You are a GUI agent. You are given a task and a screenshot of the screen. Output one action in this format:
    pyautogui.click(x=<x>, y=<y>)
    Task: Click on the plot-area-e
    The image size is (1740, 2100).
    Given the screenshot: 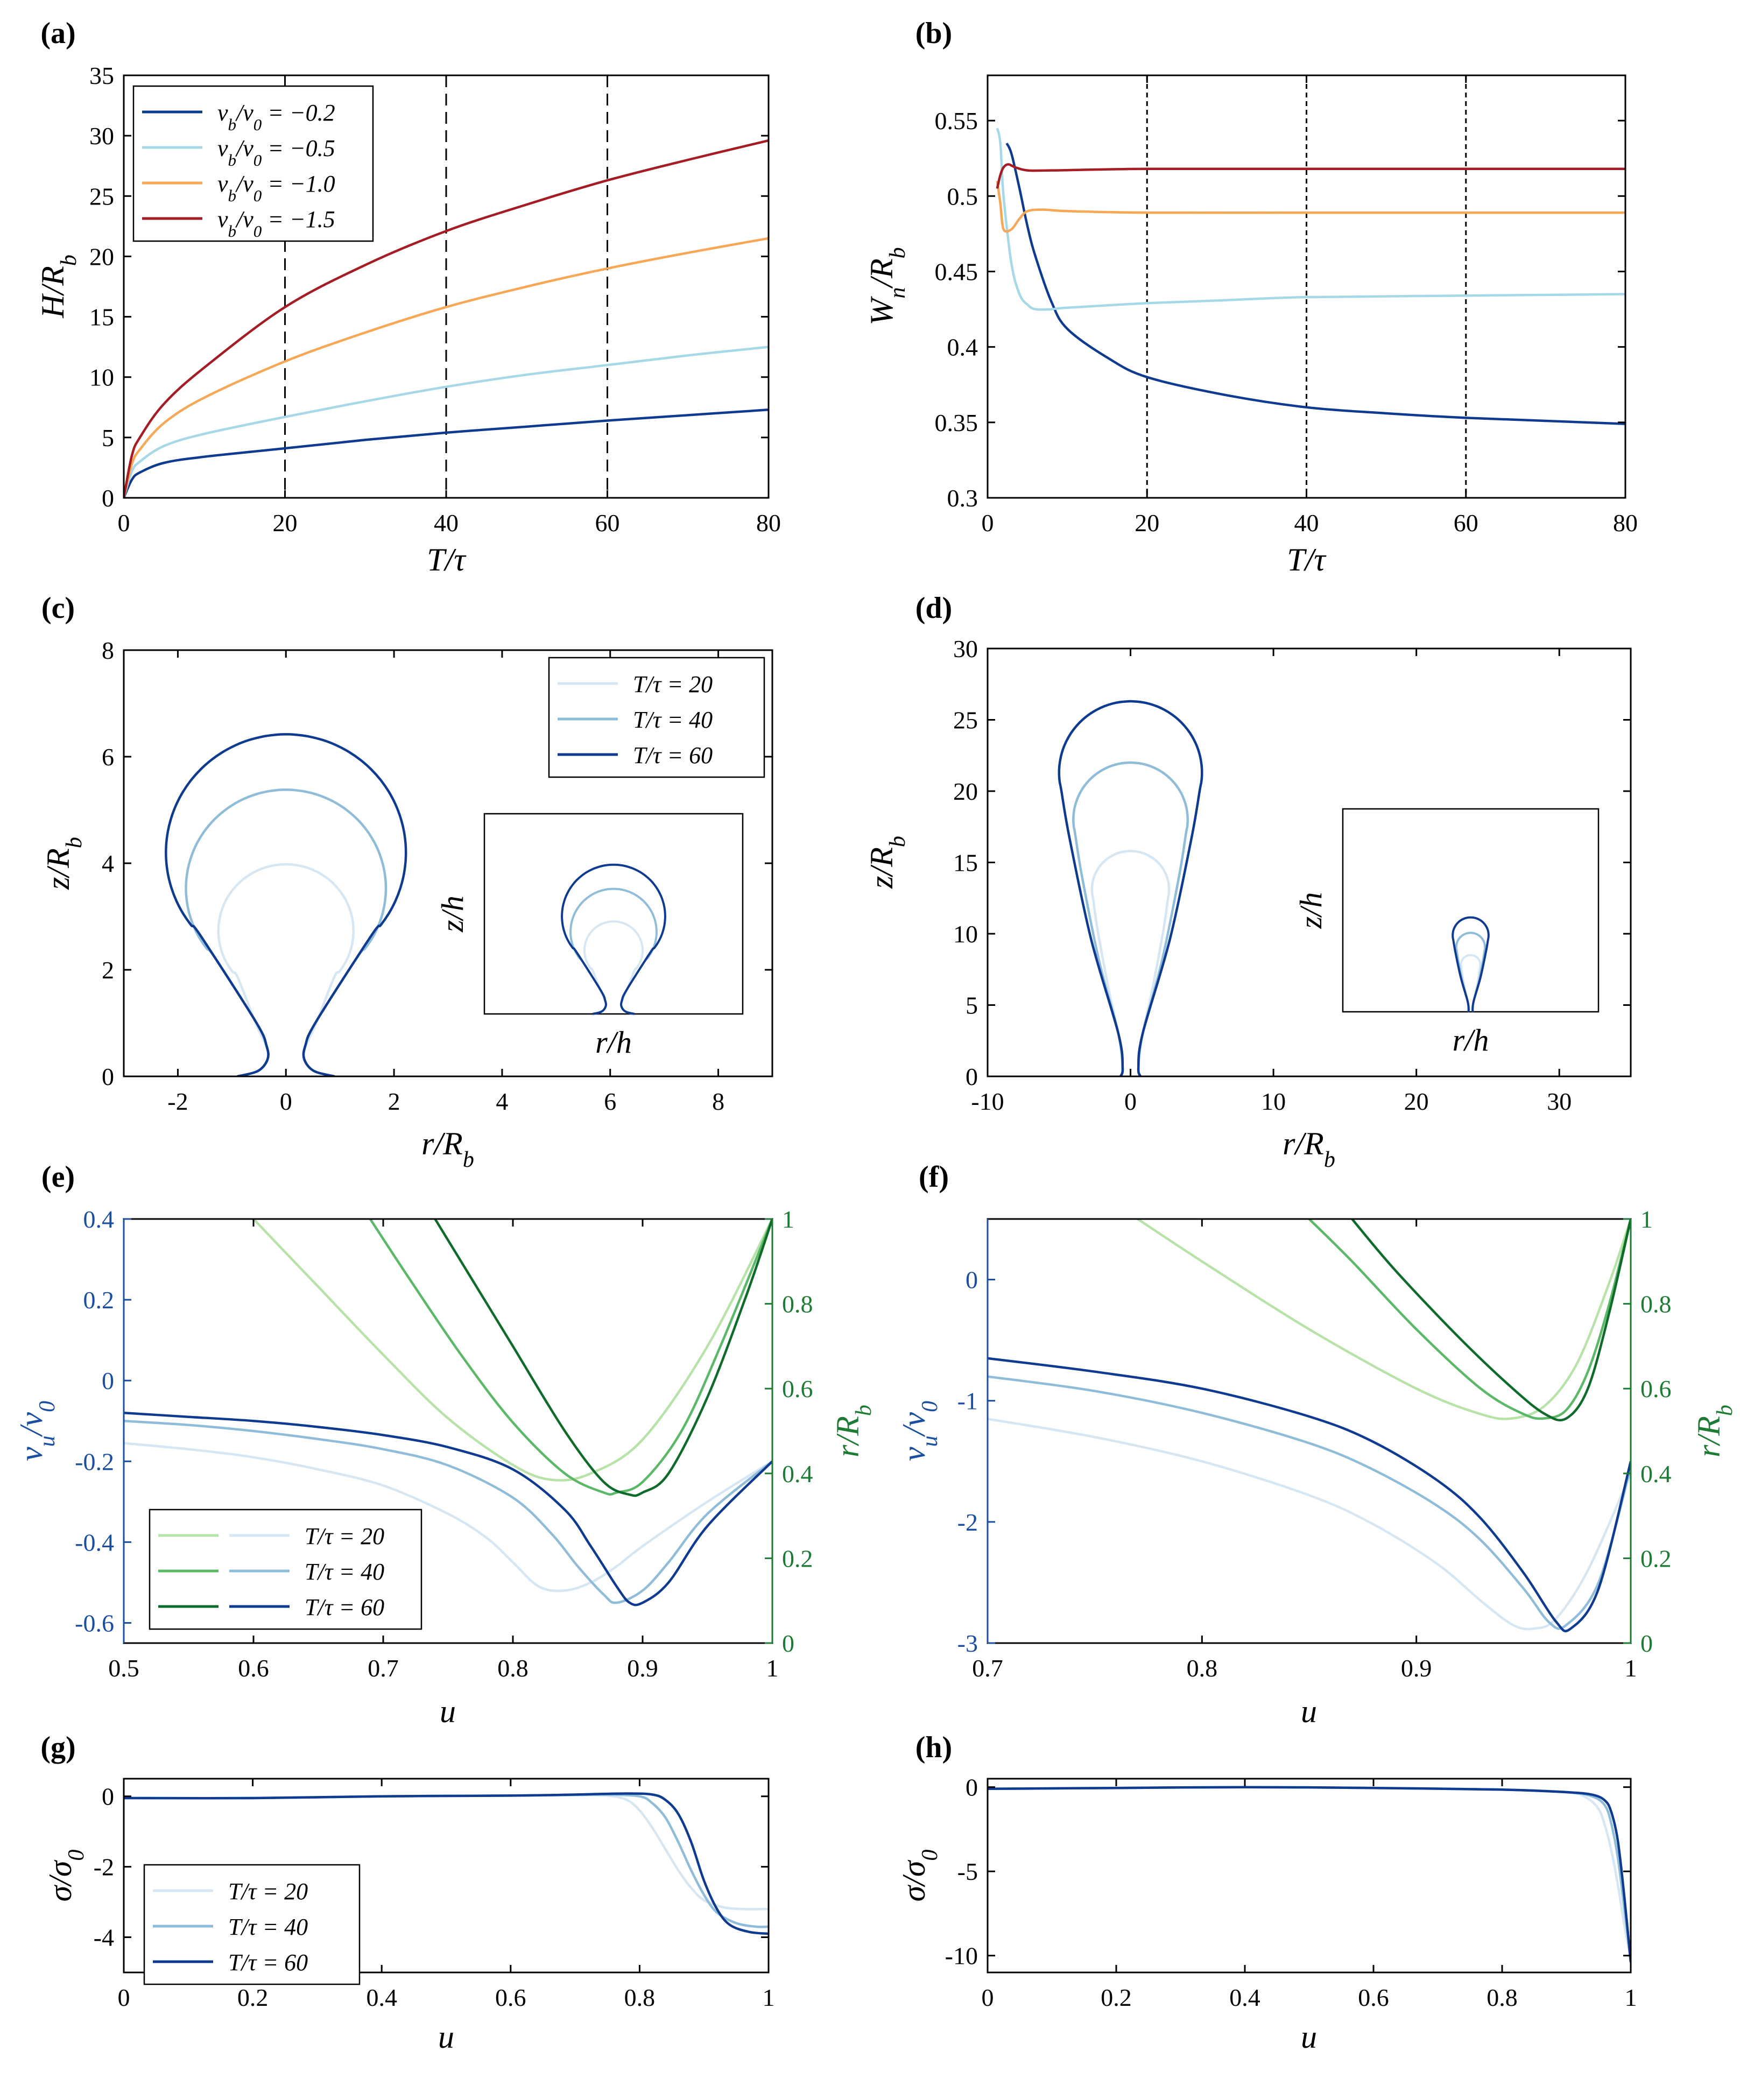 What is the action you would take?
    pyautogui.click(x=448, y=1412)
    